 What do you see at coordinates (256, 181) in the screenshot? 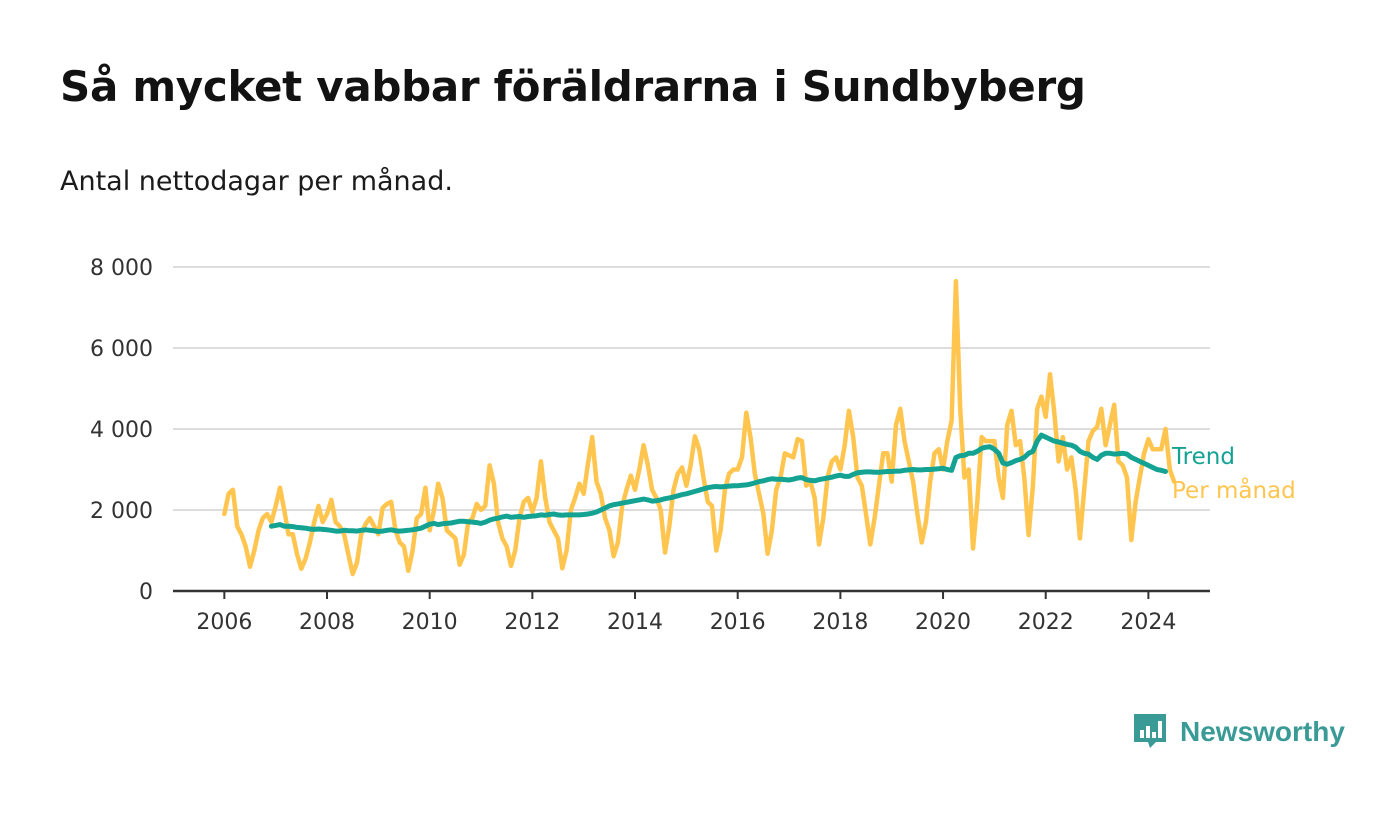
I see `chart-subtitle: Antal nettodagar per månad.` at bounding box center [256, 181].